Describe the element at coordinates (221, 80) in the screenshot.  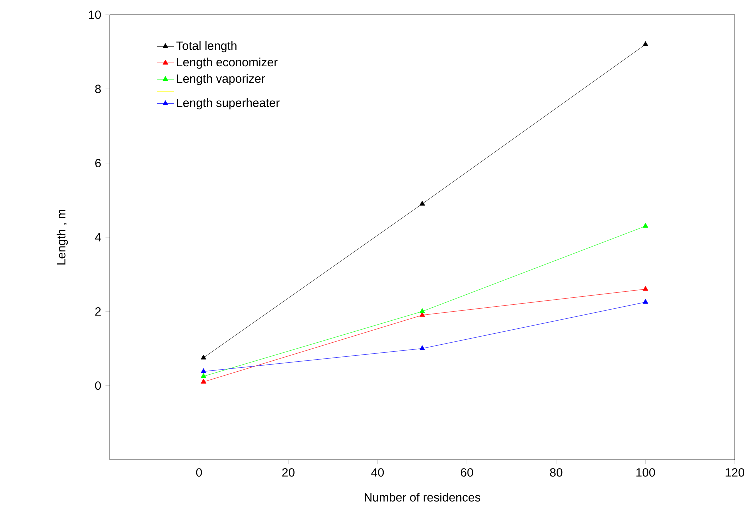
I see `legend-label: Length vaporizer` at that location.